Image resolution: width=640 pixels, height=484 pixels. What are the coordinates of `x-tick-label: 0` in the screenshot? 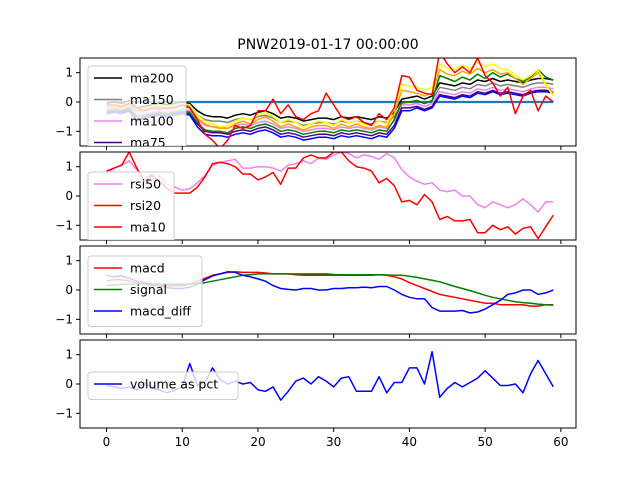 It's located at (107, 442).